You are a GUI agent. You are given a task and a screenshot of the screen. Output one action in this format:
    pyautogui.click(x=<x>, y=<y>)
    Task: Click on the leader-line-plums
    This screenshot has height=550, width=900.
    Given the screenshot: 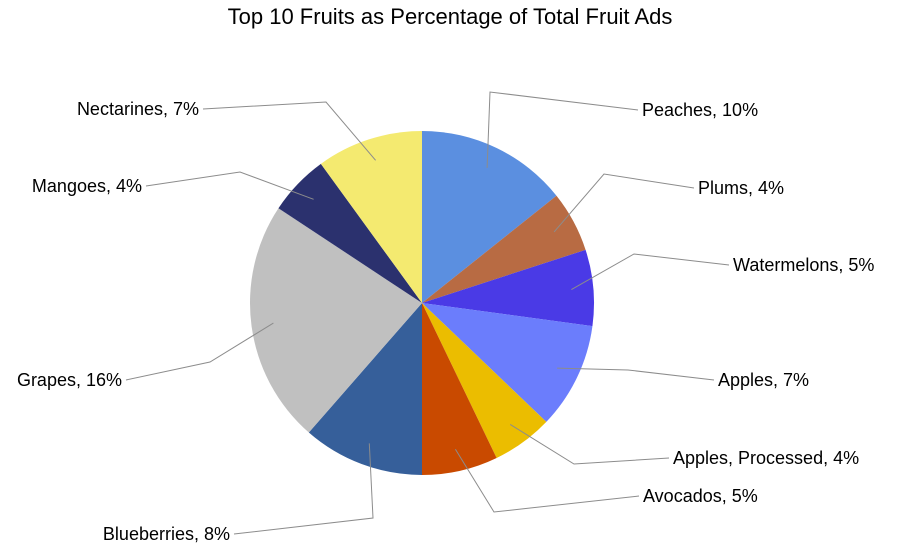 What is the action you would take?
    pyautogui.click(x=624, y=203)
    